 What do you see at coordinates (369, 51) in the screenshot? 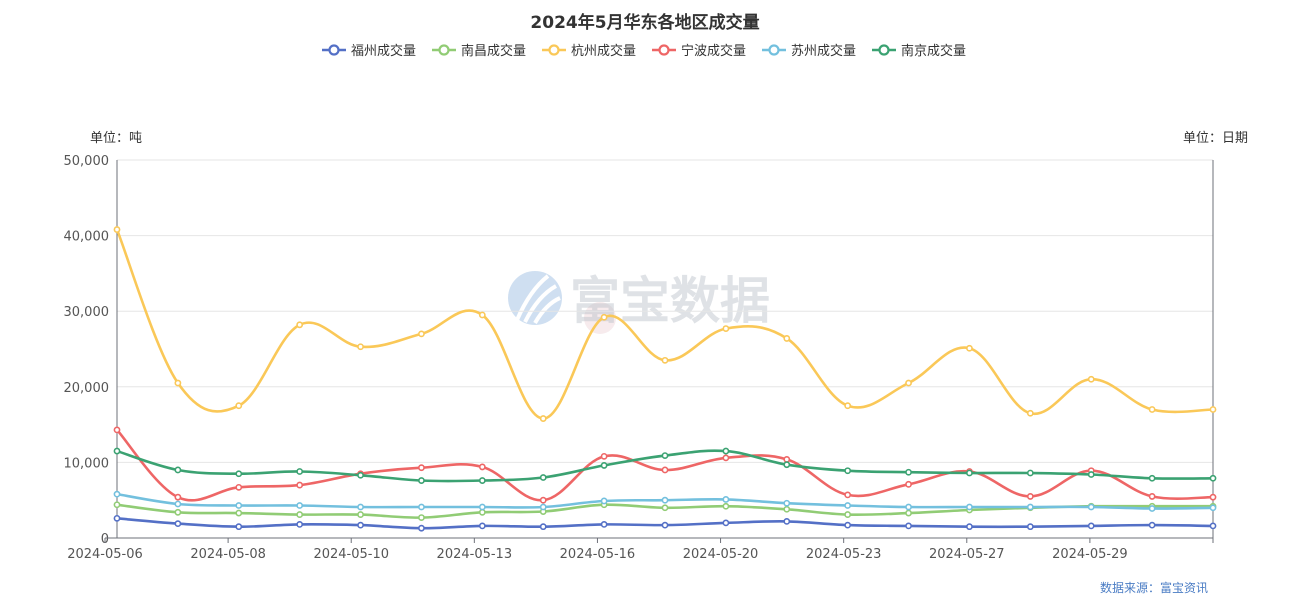
I see `legend-item: 福州成交量` at bounding box center [369, 51].